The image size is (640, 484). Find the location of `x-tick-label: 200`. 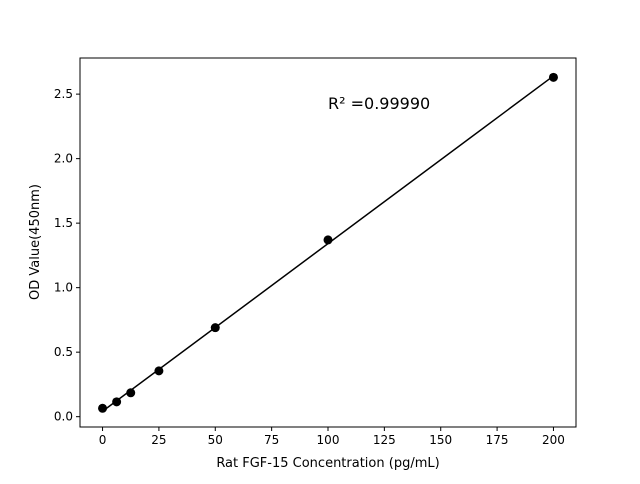

x-tick-label: 200 is located at coordinates (553, 440).